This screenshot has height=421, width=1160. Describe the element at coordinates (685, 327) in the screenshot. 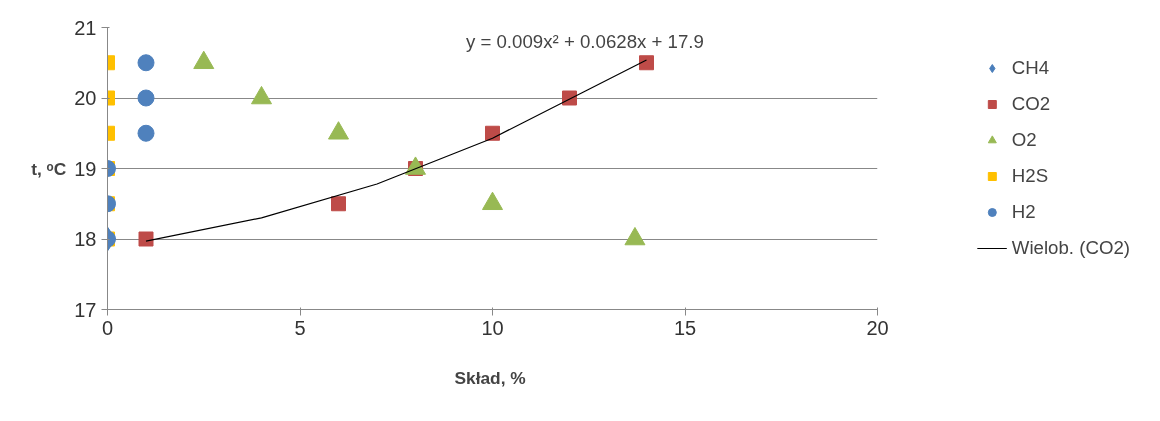

I see `x-tick-label: 15` at that location.